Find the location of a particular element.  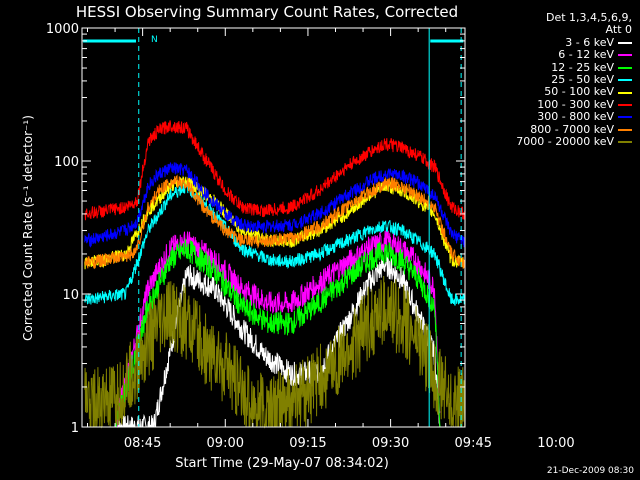

legend-entry: 50 - 100 keV is located at coordinates (560, 92).